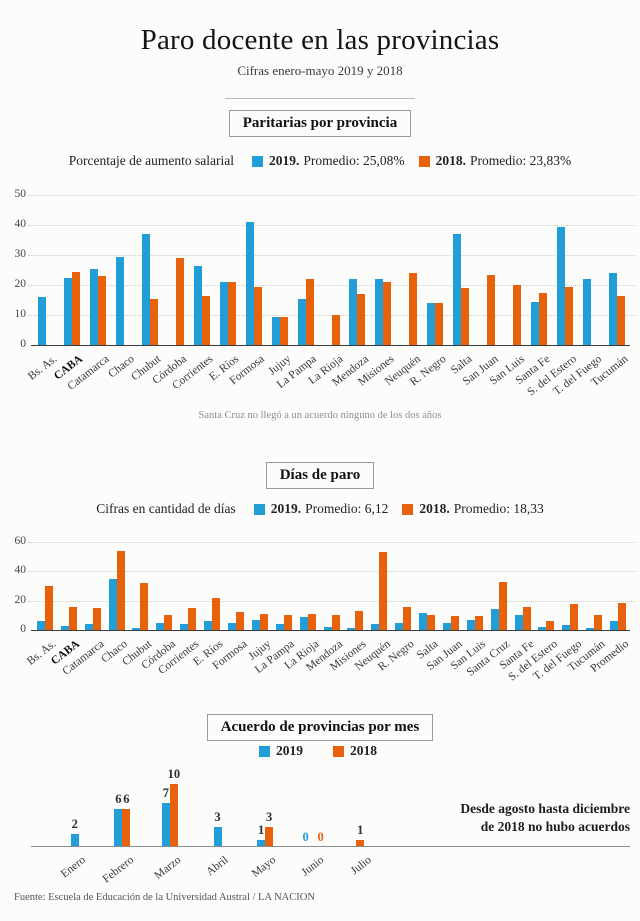  Describe the element at coordinates (43, 368) in the screenshot. I see `x-axis-label: Bs. As.` at that location.